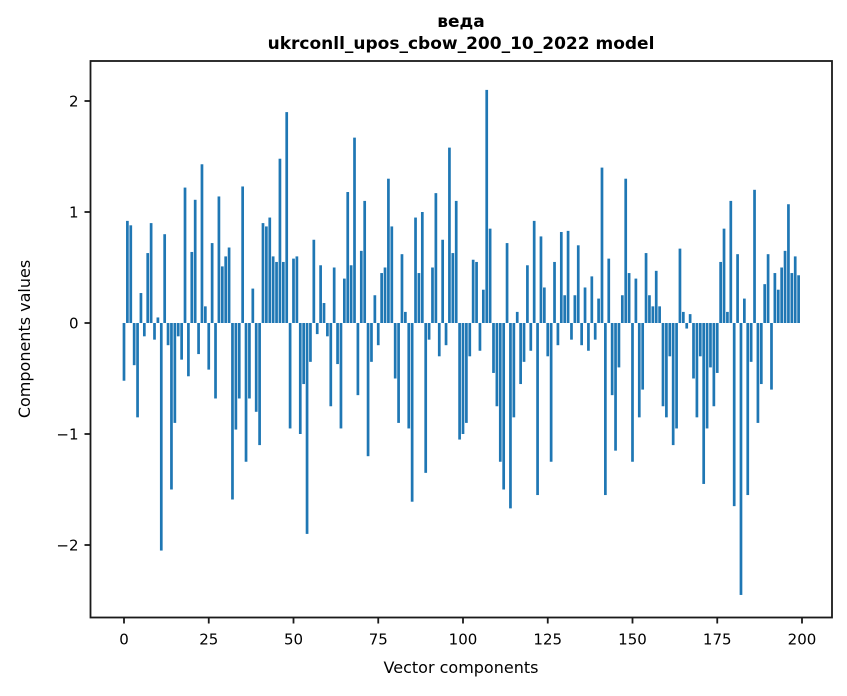 Image resolution: width=847 pixels, height=696 pixels. Describe the element at coordinates (208, 640) in the screenshot. I see `x-tick-label-25: 25` at that location.